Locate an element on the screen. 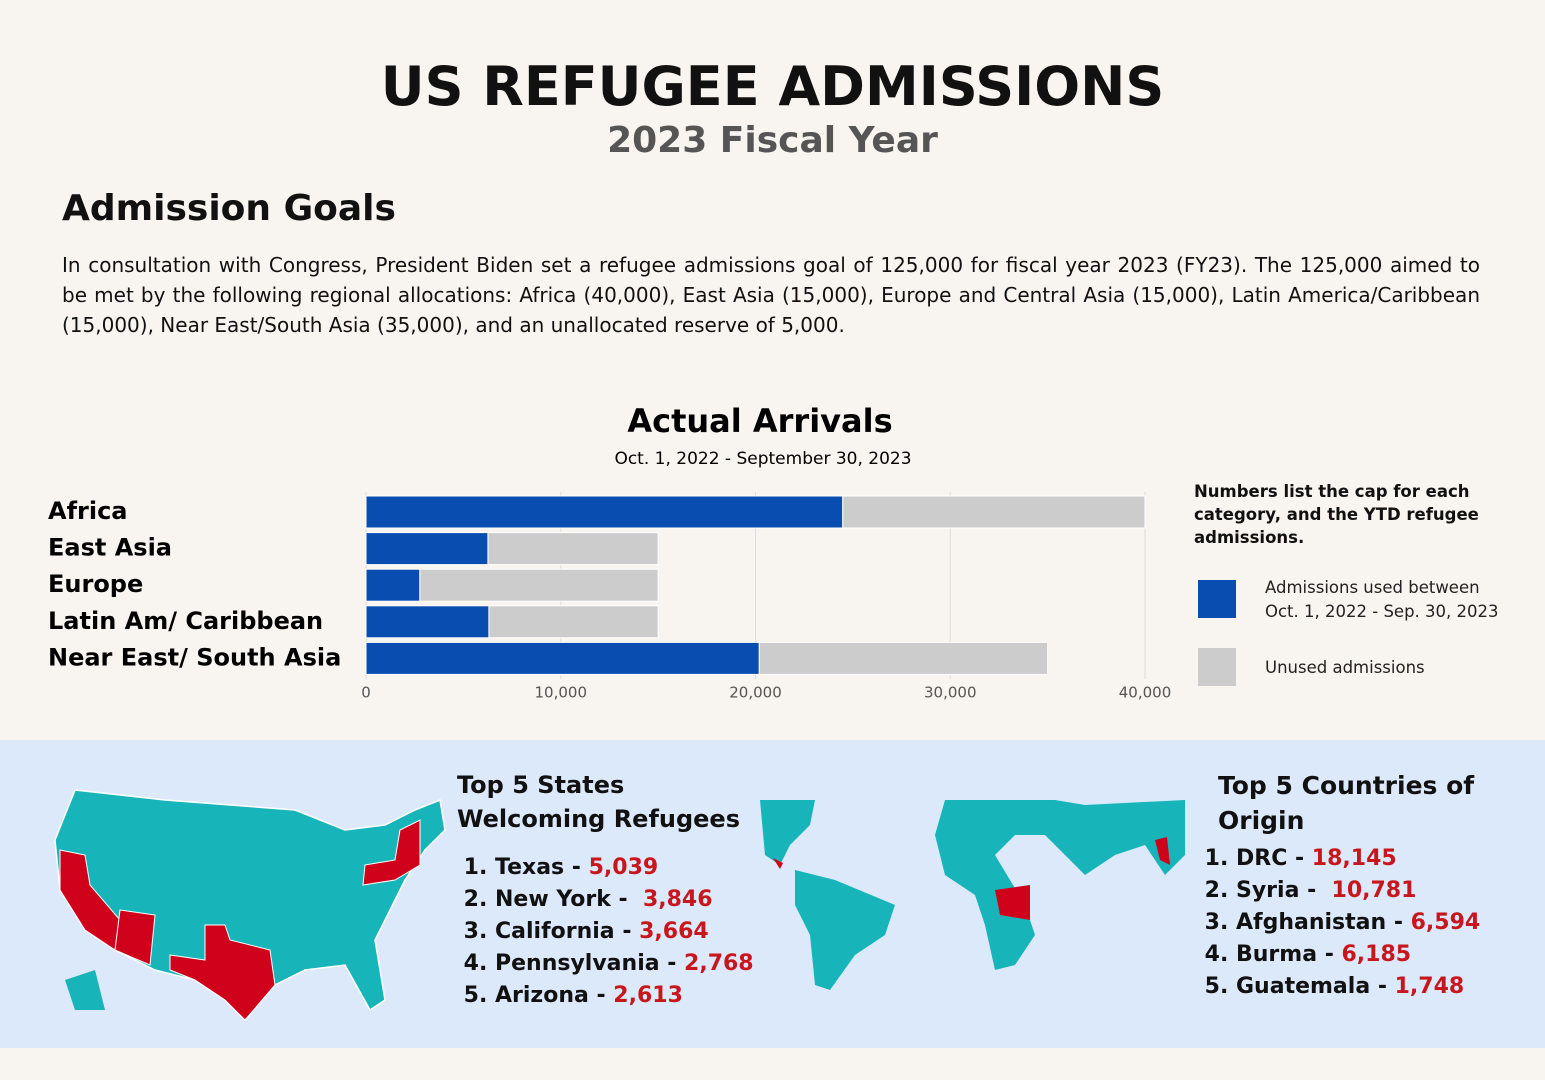  list-item: Arizona - 2,613 is located at coordinates (624, 996).